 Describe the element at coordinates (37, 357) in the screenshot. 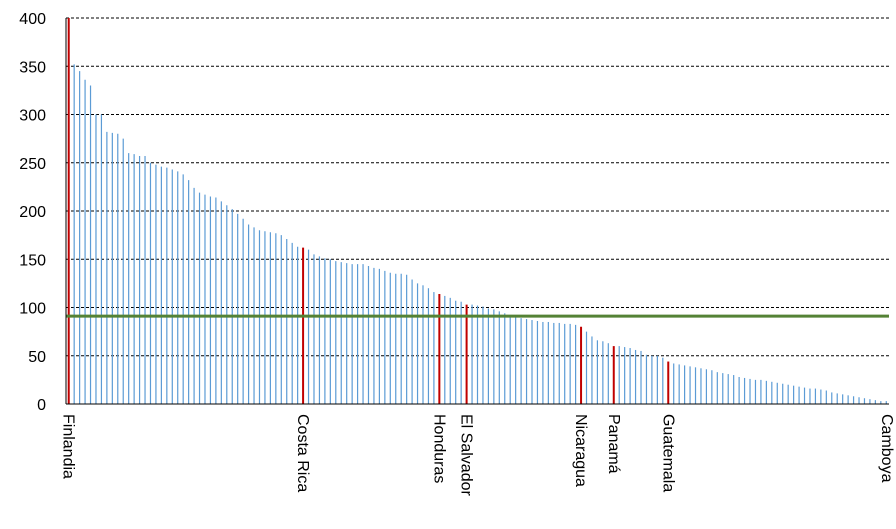

I see `y-tick-label: 50` at that location.